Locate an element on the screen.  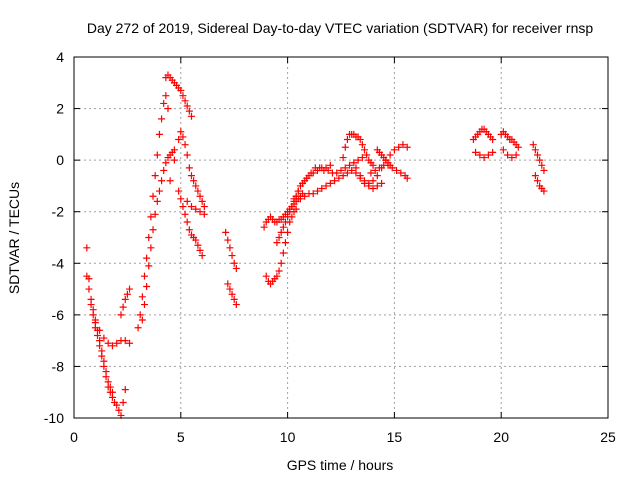
x-tick-label: 15 is located at coordinates (395, 437).